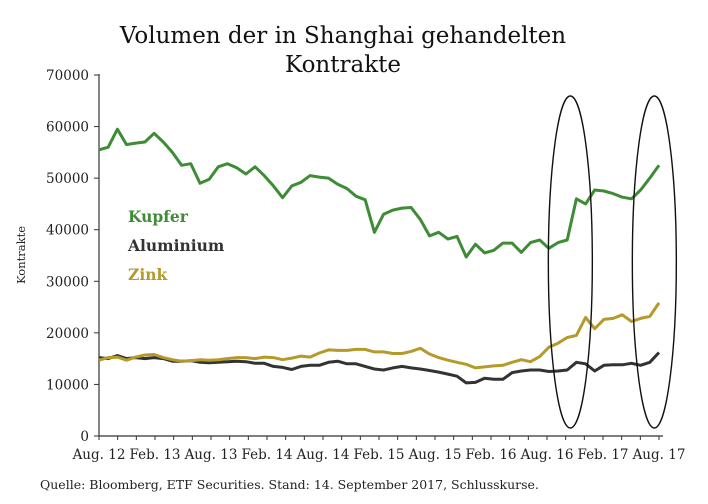 The height and width of the screenshot is (504, 708). I want to click on x-tick-label: Aug. 16, so click(547, 455).